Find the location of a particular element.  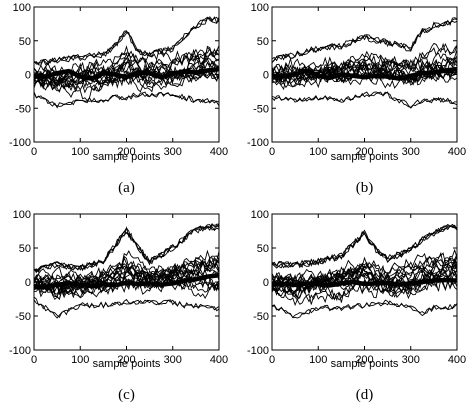

panel-caption: (b) is located at coordinates (365, 188).